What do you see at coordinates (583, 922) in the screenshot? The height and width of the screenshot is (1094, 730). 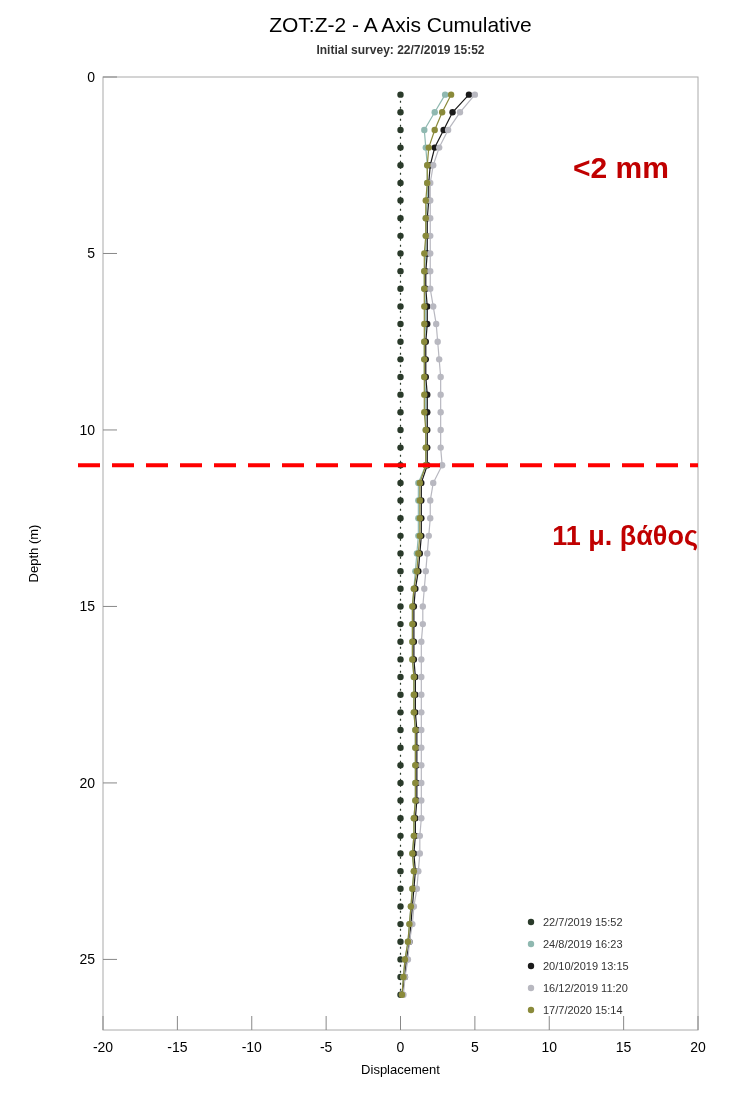 I see `legend-label: 22/7/2019 15:52` at bounding box center [583, 922].